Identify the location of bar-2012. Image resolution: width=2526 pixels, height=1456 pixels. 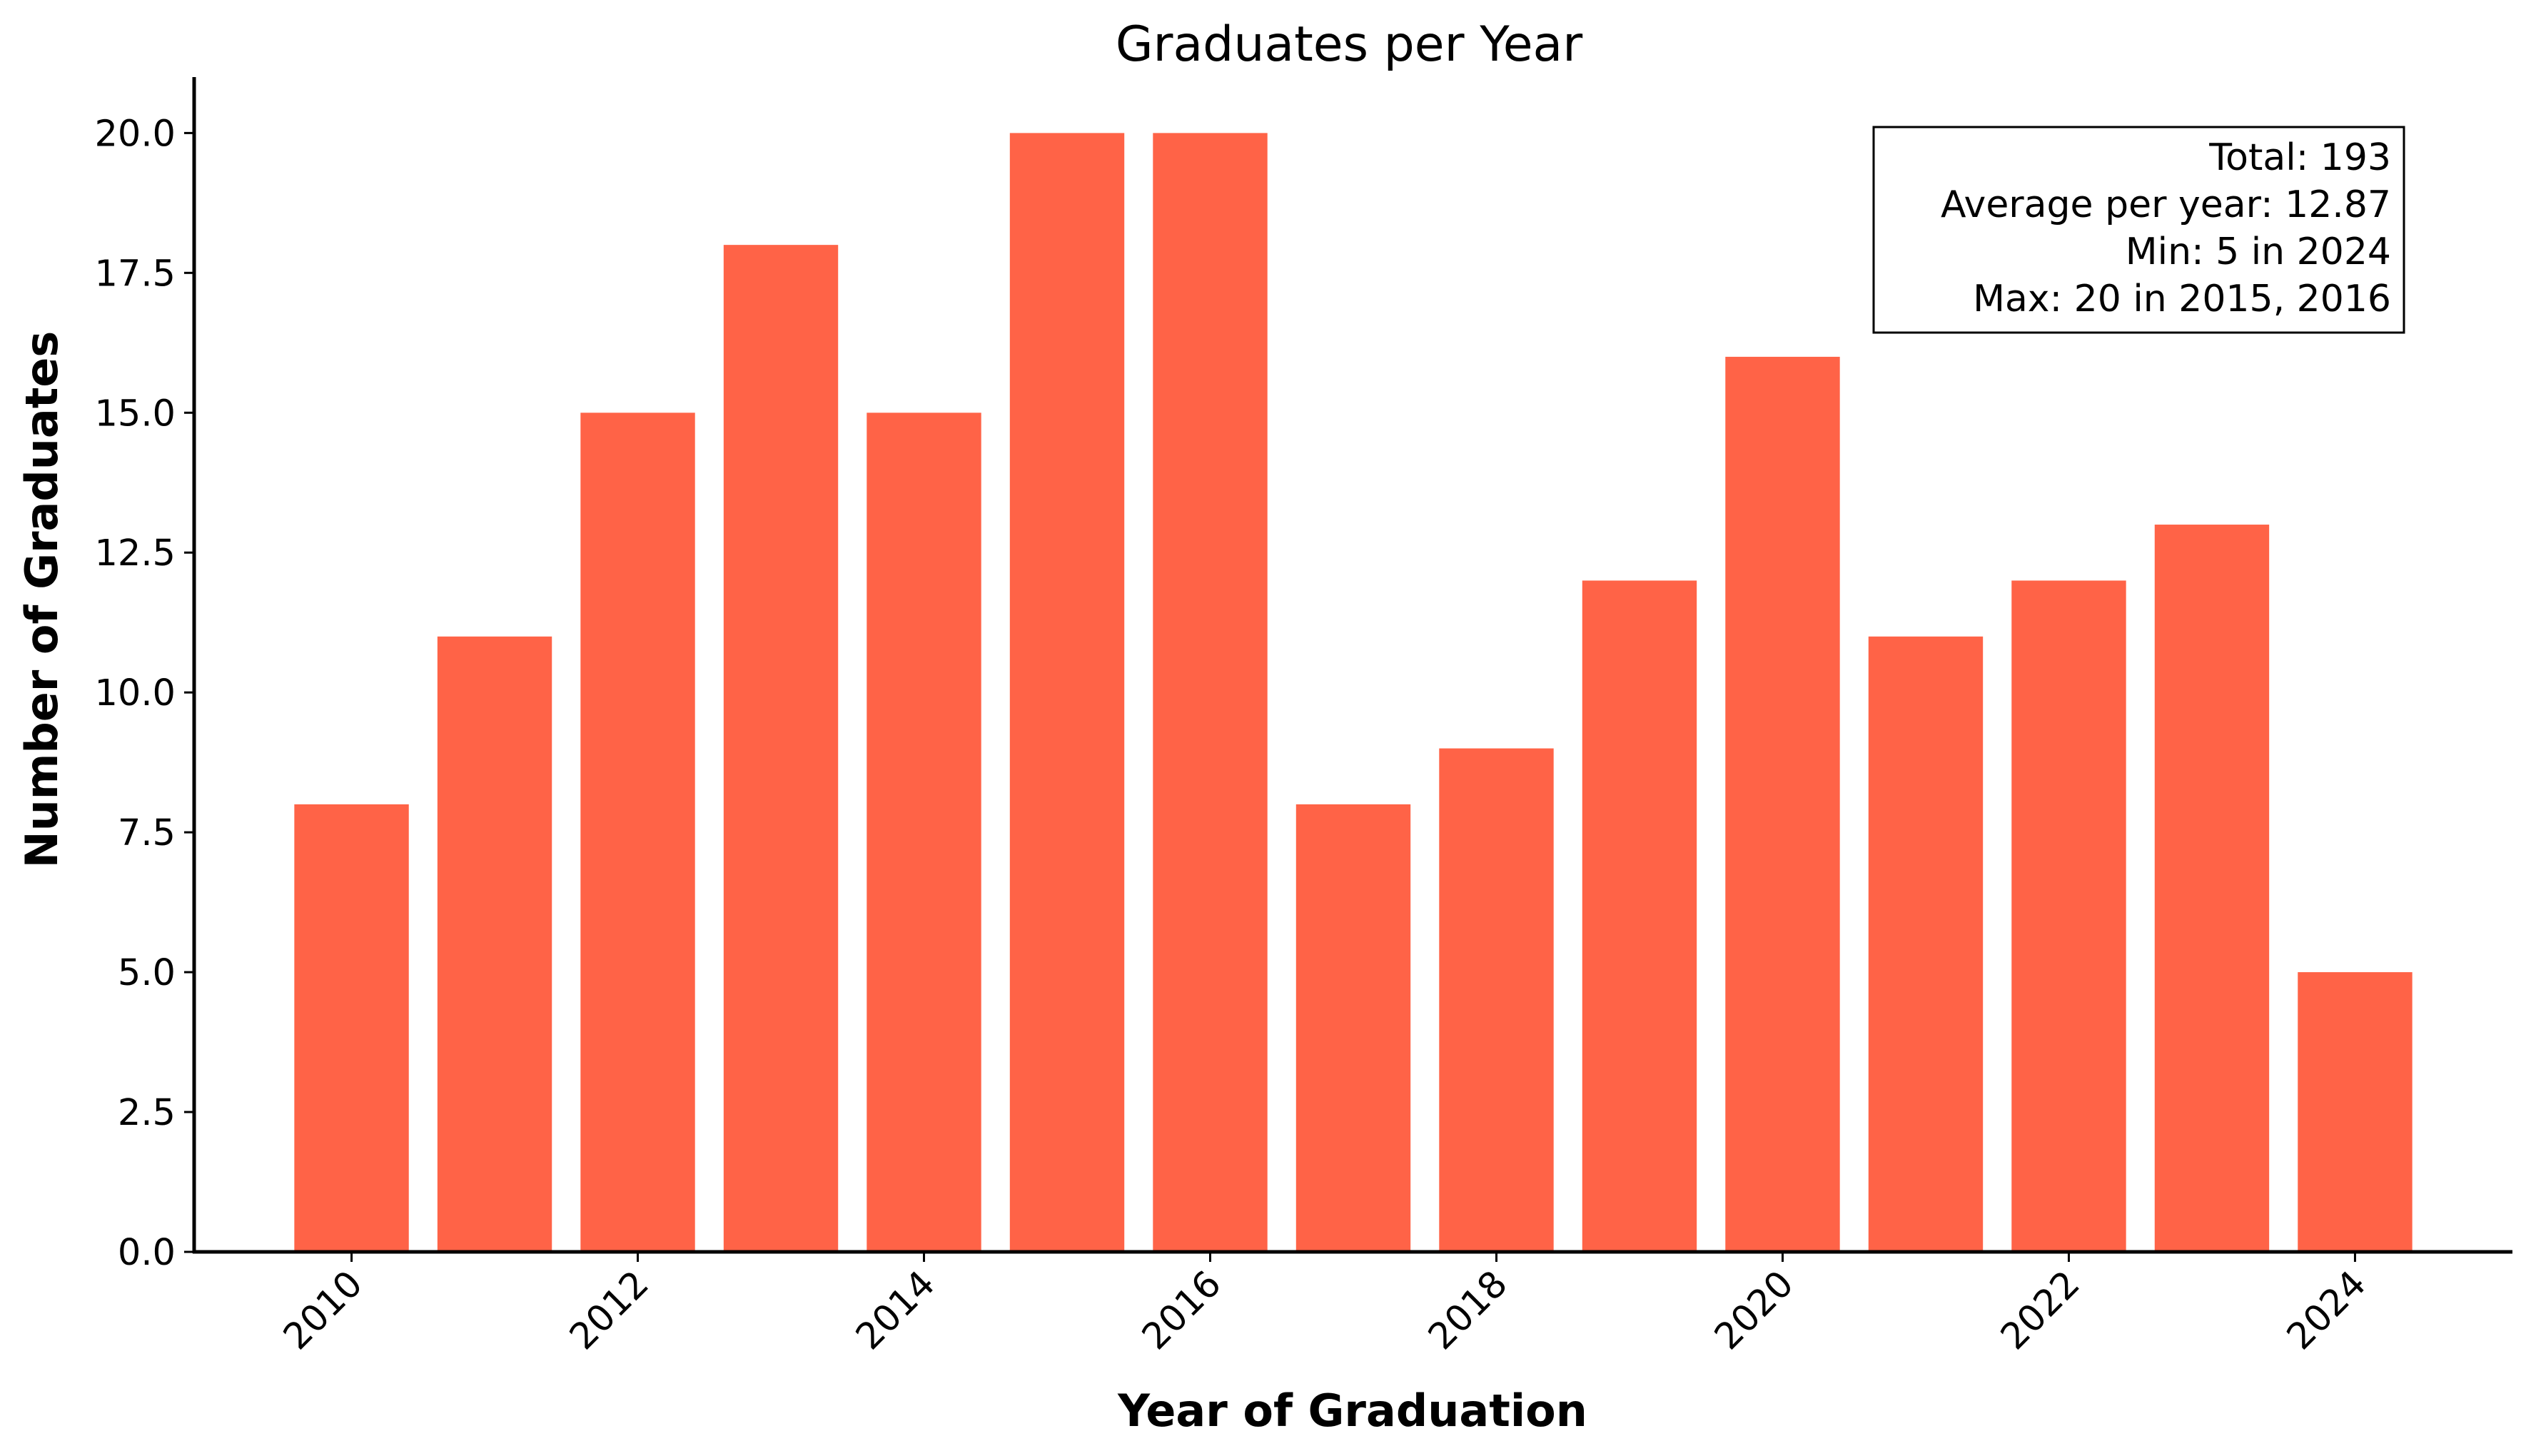
(637, 833).